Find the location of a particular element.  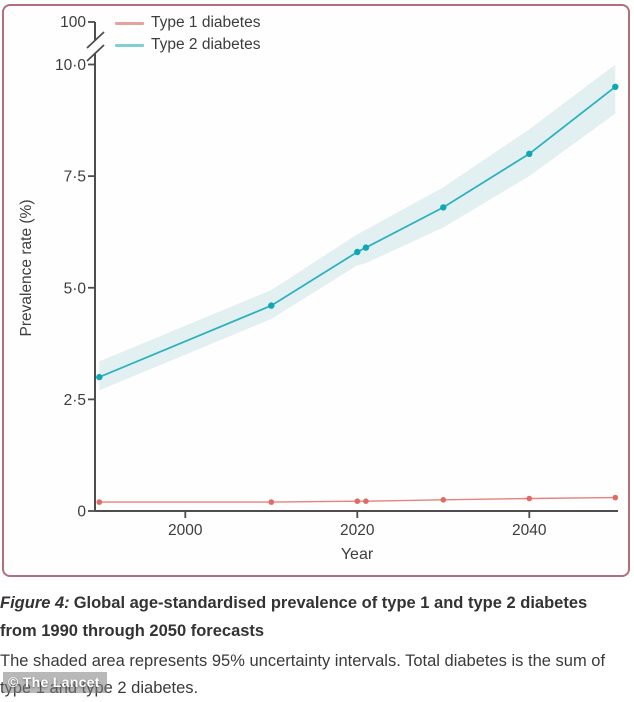

data-point-type2-2021 is located at coordinates (366, 247).